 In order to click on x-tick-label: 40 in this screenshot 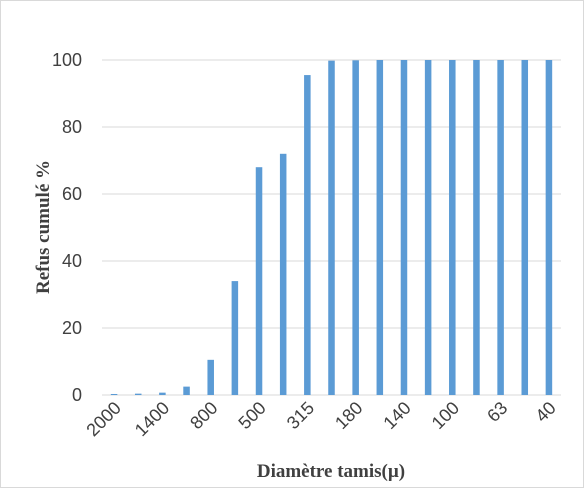, I will do `click(545, 412)`.